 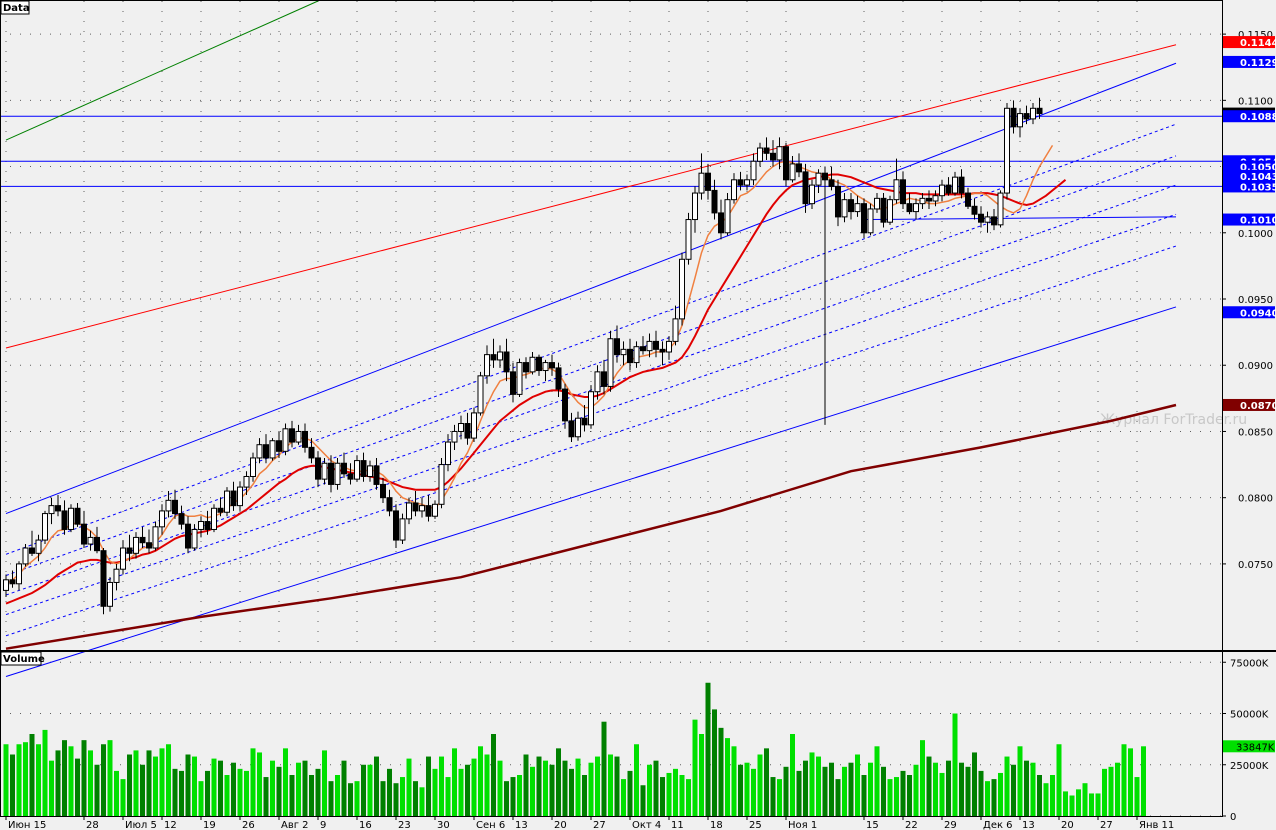 What do you see at coordinates (1156, 825) in the screenshot?
I see `time-axis-label: Янв 11` at bounding box center [1156, 825].